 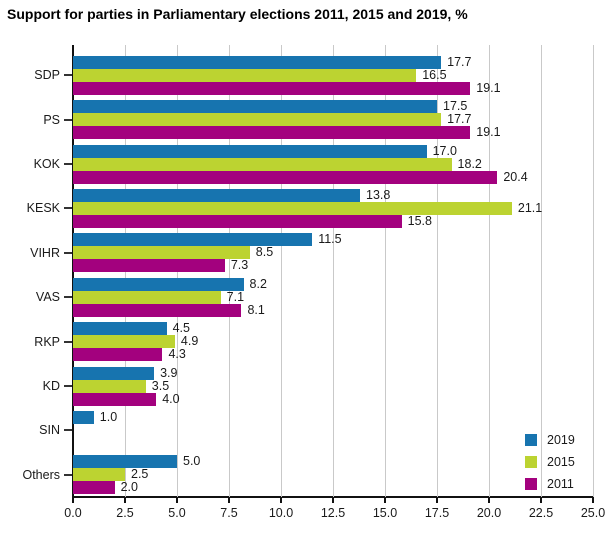 I want to click on bar-2011-rkp, so click(x=118, y=355).